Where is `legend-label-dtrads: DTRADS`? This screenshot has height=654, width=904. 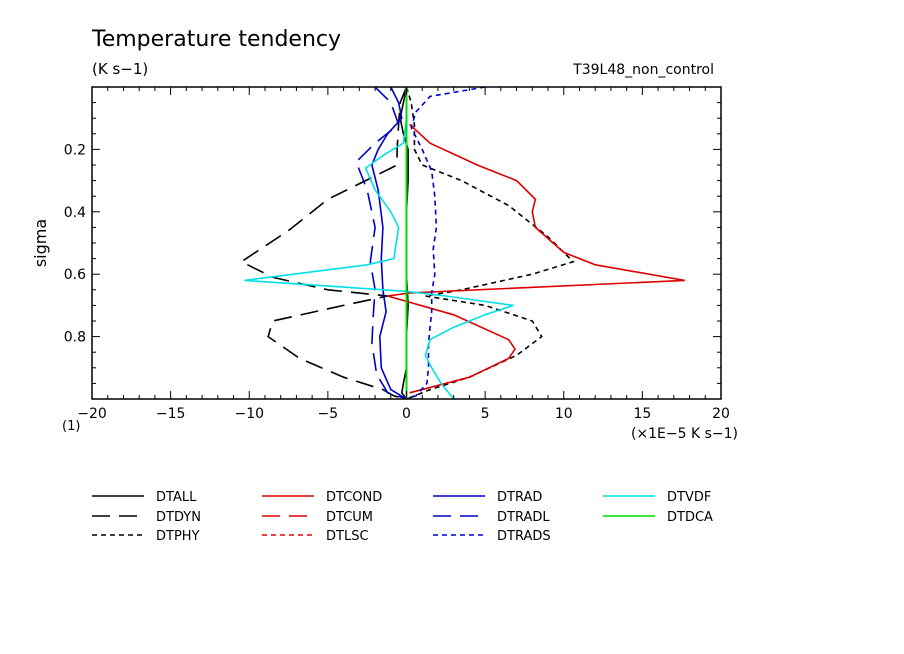
legend-label-dtrads: DTRADS is located at coordinates (524, 536).